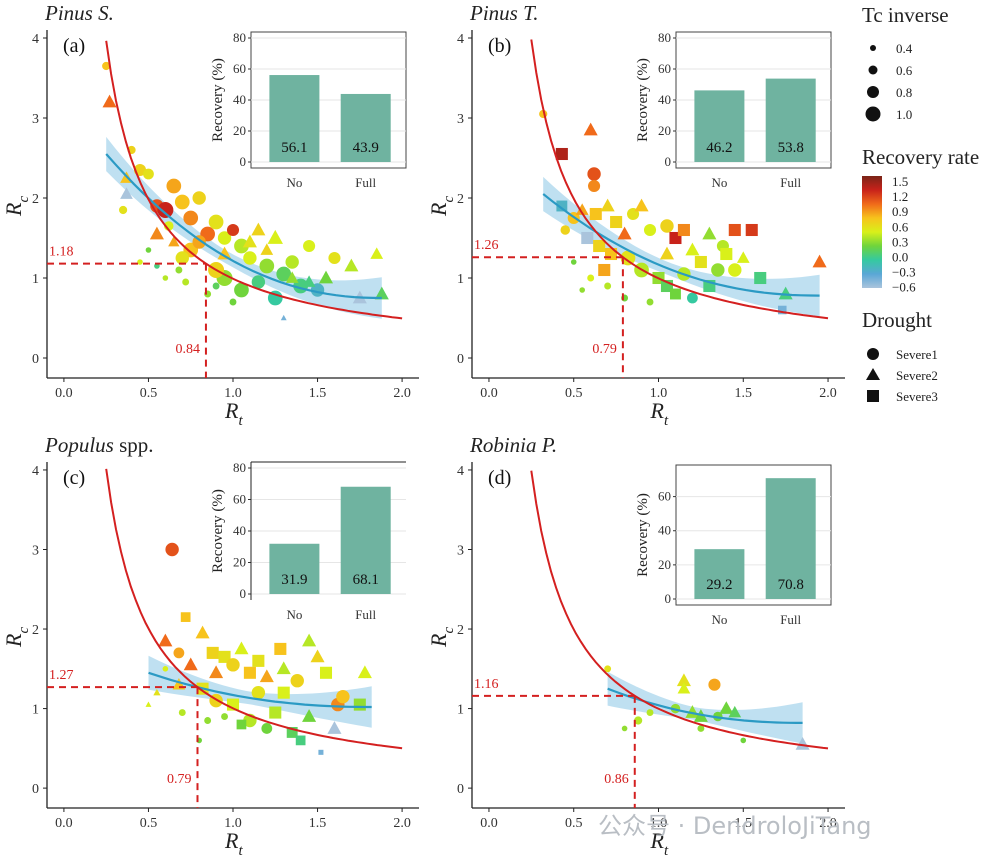 This screenshot has height=864, width=1002. What do you see at coordinates (35, 471) in the screenshot?
I see `y-tick-label: 4` at bounding box center [35, 471].